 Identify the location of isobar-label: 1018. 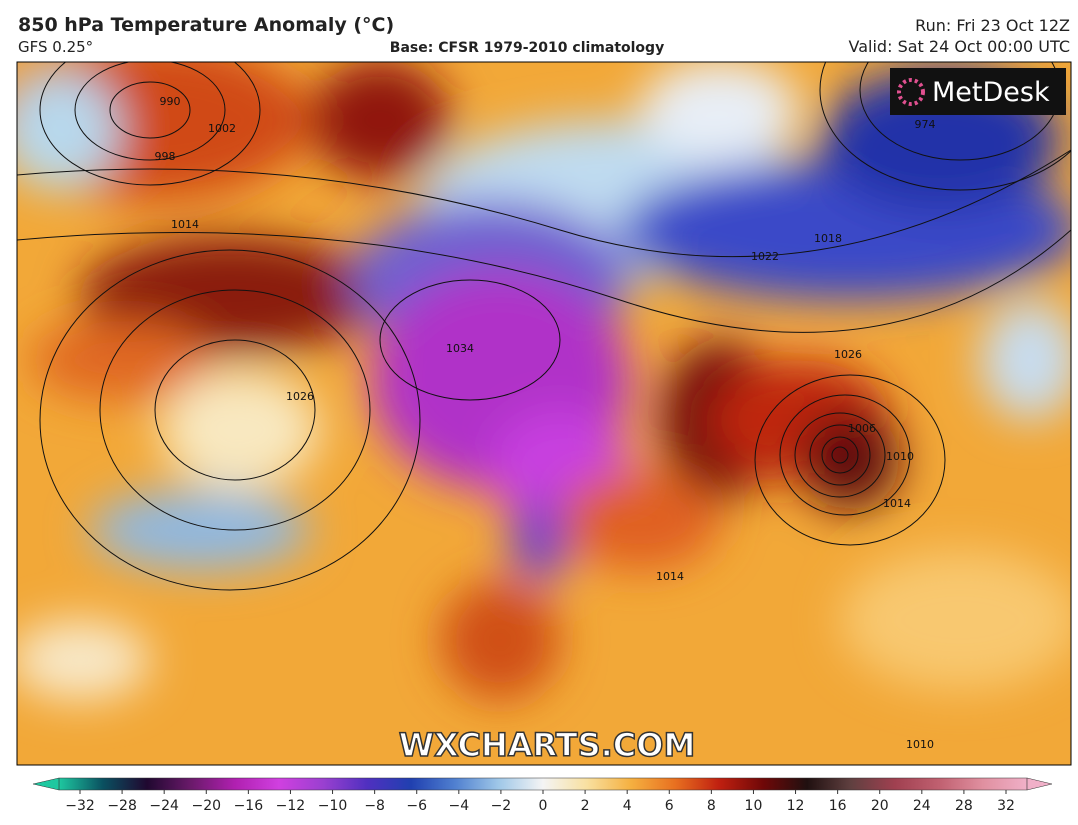
(828, 238).